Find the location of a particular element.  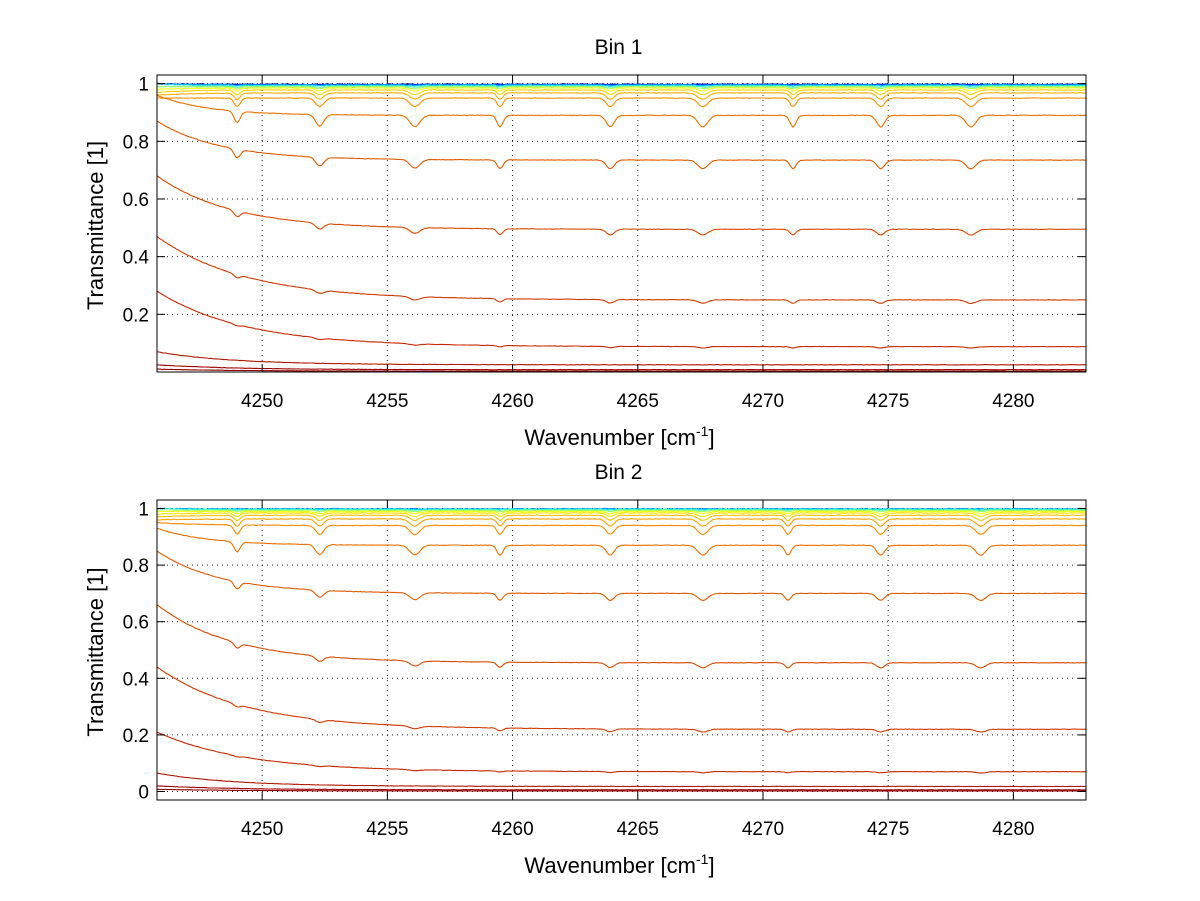

chart-title: Bin 1 is located at coordinates (619, 47).